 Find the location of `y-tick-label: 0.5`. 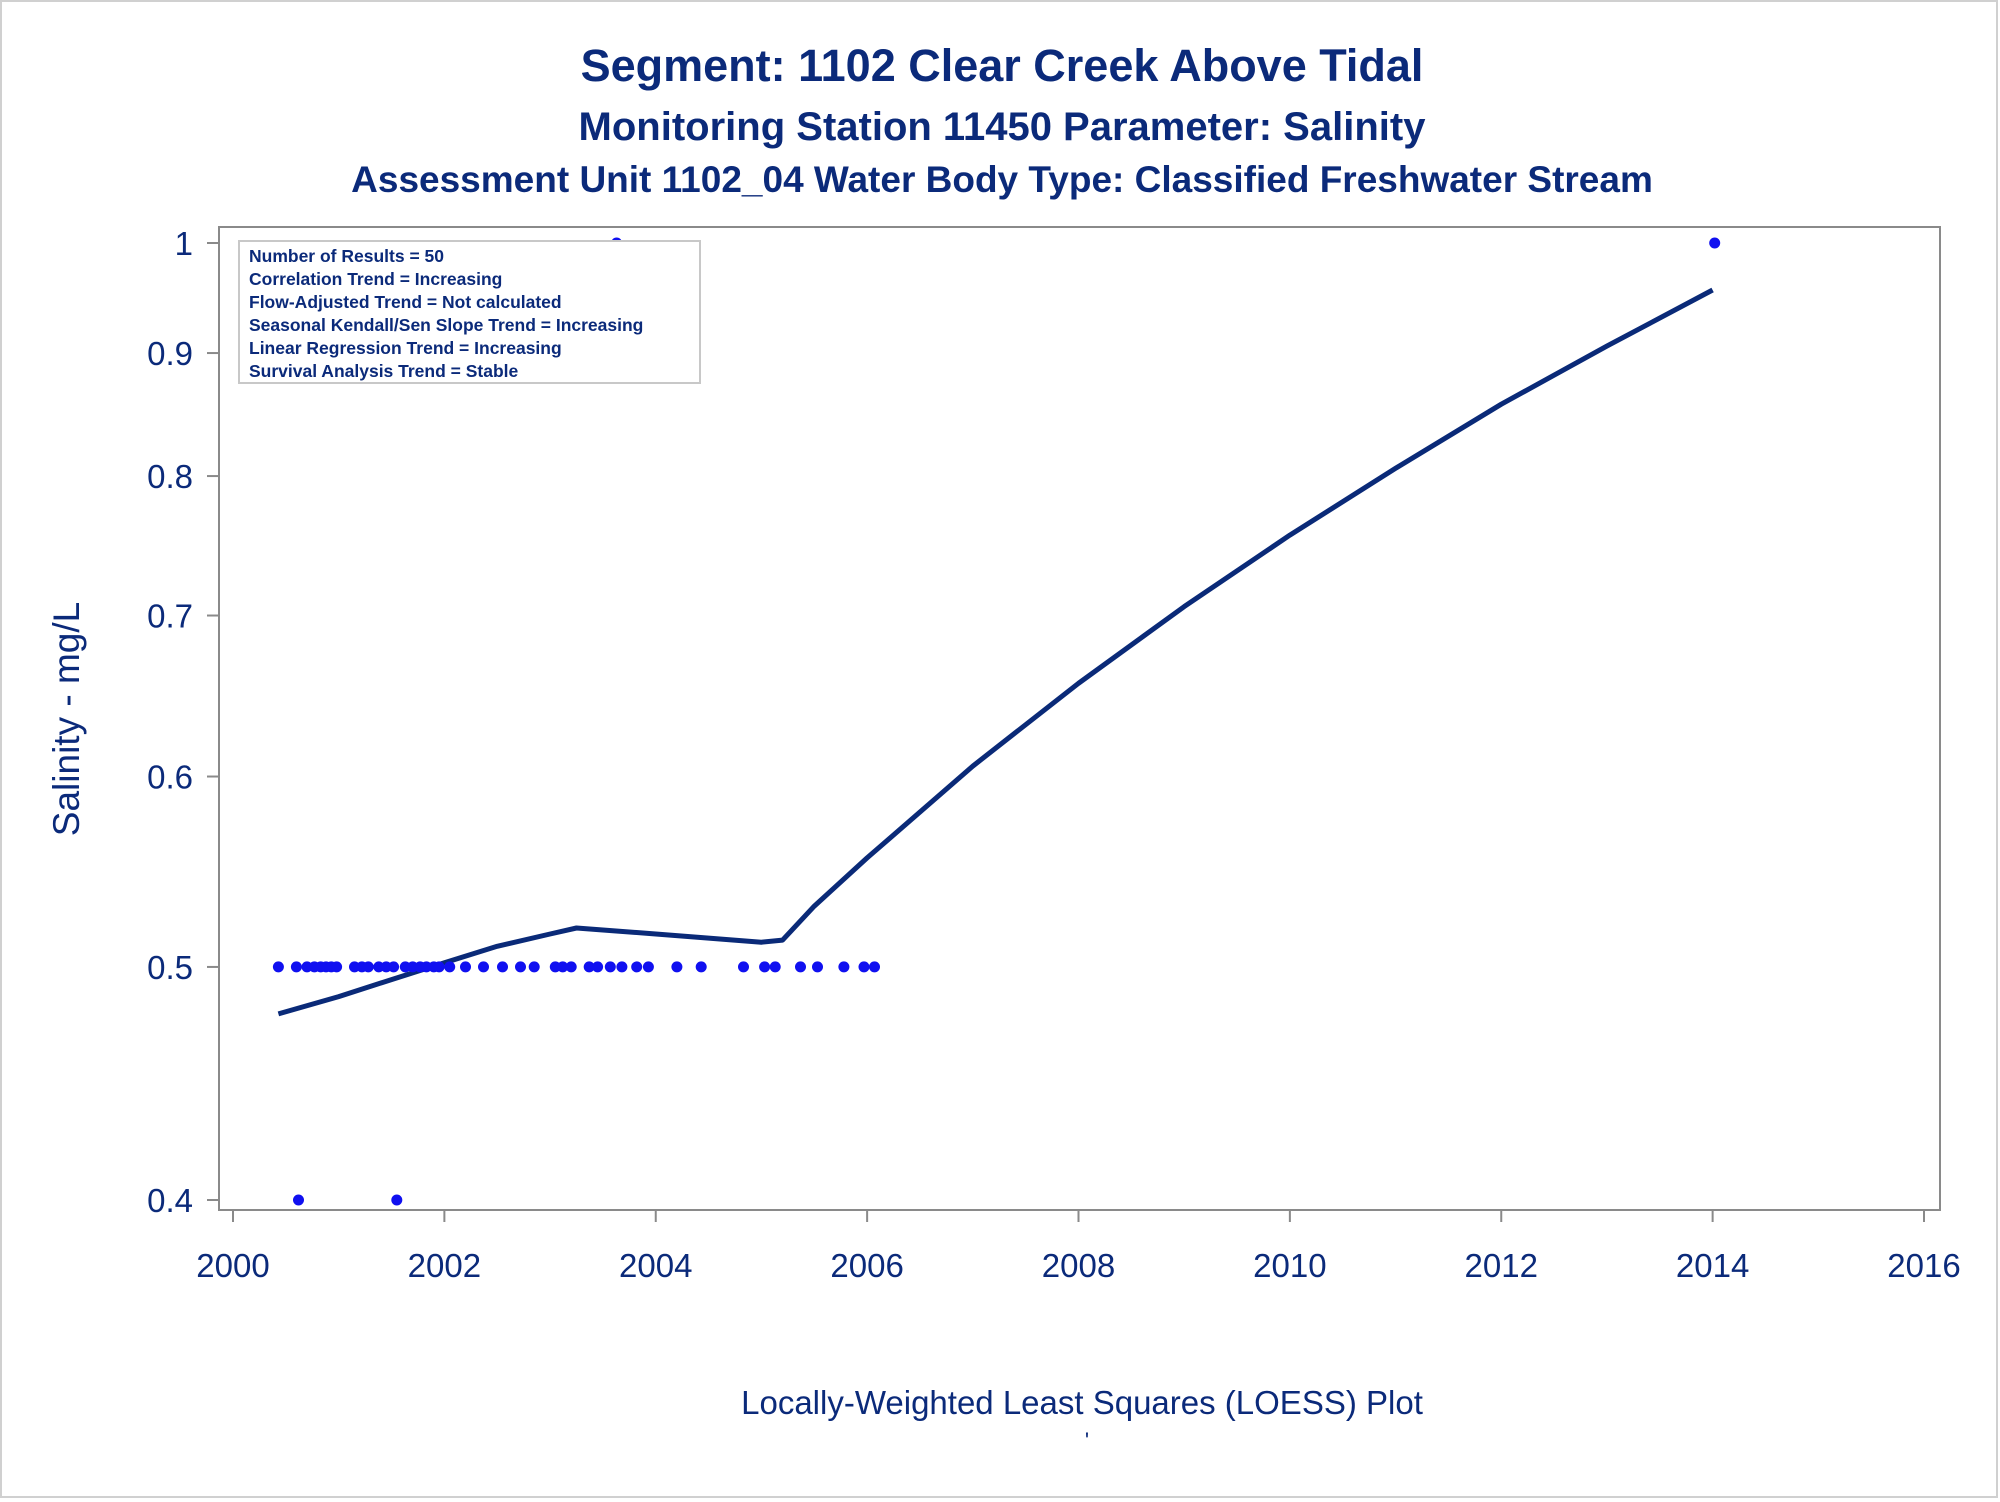

y-tick-label: 0.5 is located at coordinates (170, 967).